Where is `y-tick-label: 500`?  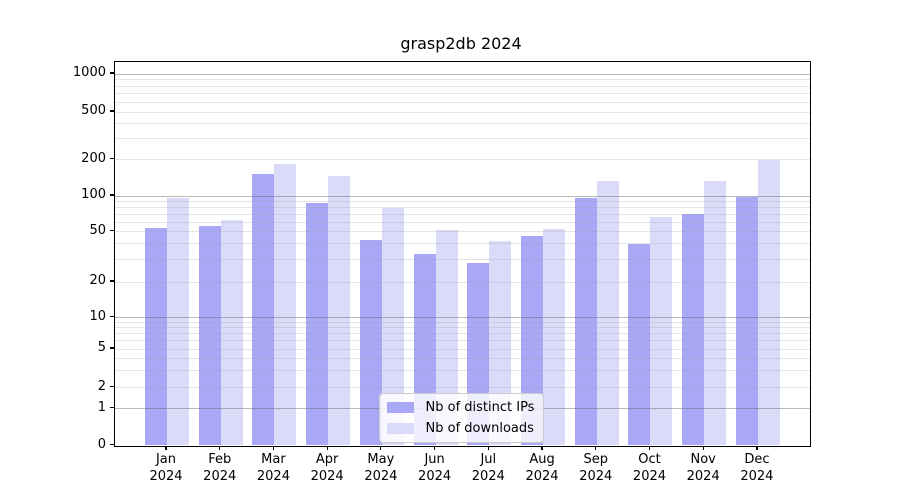
y-tick-label: 500 is located at coordinates (93, 110).